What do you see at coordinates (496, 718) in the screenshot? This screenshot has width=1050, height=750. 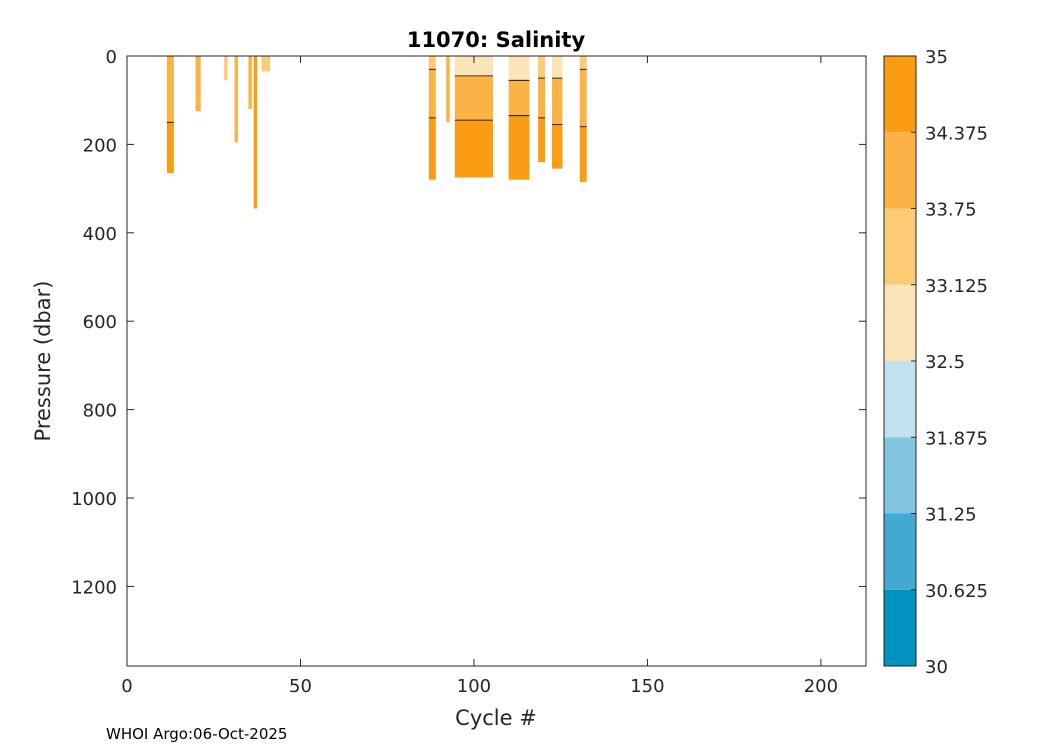 I see `x-axis-label: Cycle #` at bounding box center [496, 718].